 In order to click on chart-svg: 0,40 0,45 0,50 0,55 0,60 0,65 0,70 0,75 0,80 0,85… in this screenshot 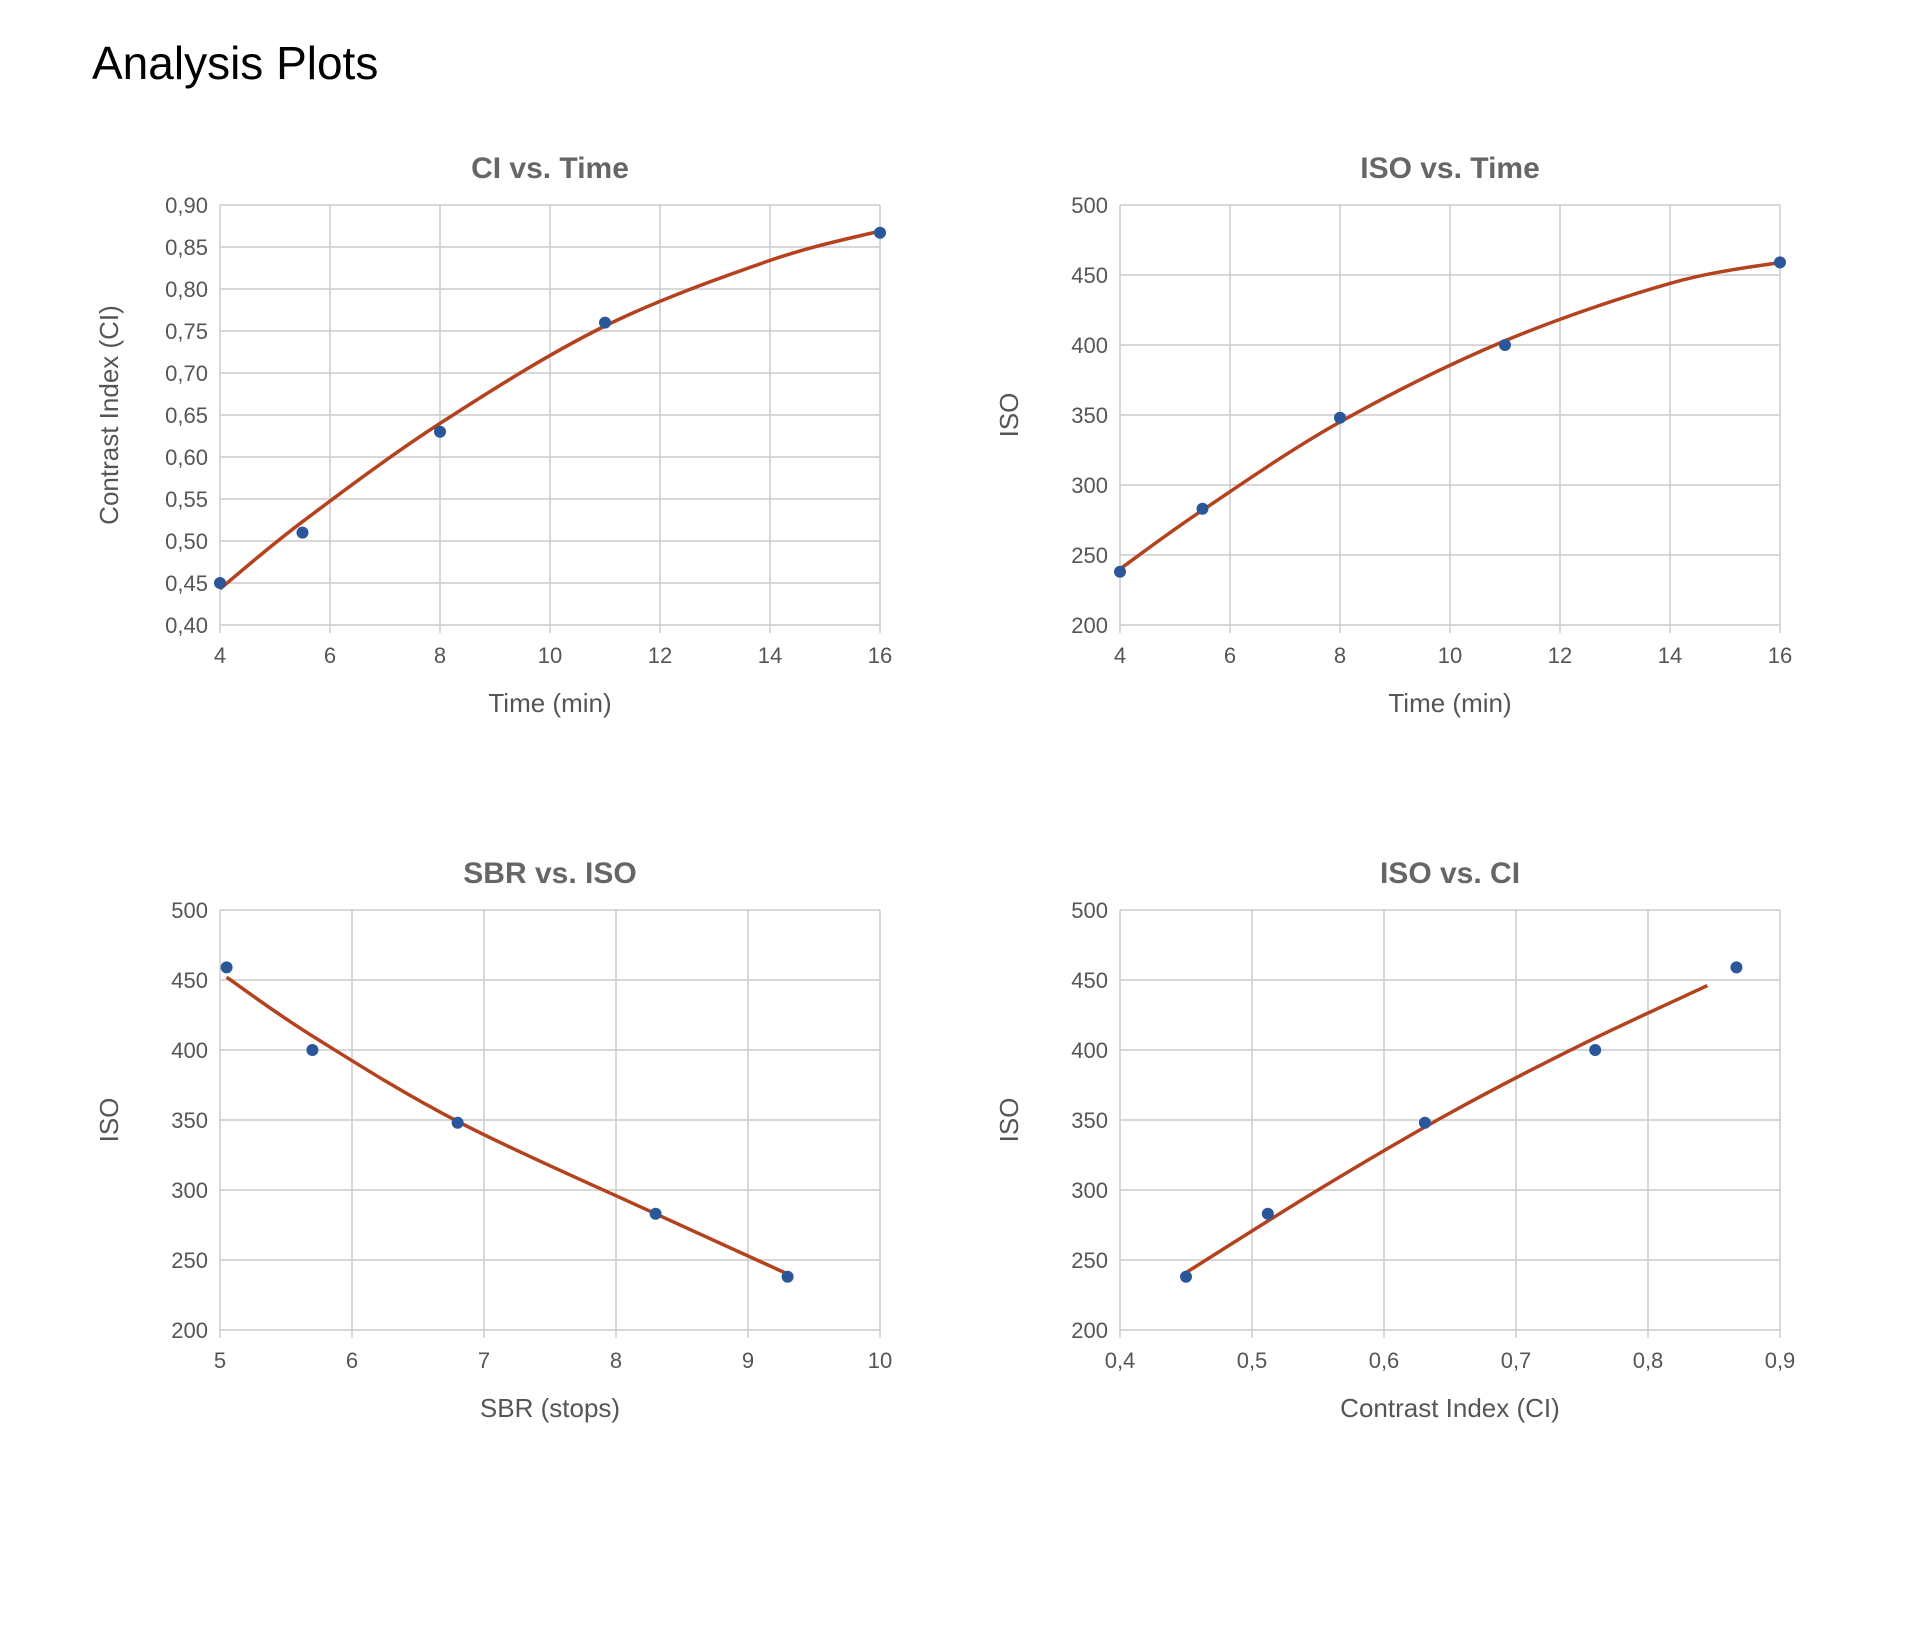, I will do `click(493, 435)`.